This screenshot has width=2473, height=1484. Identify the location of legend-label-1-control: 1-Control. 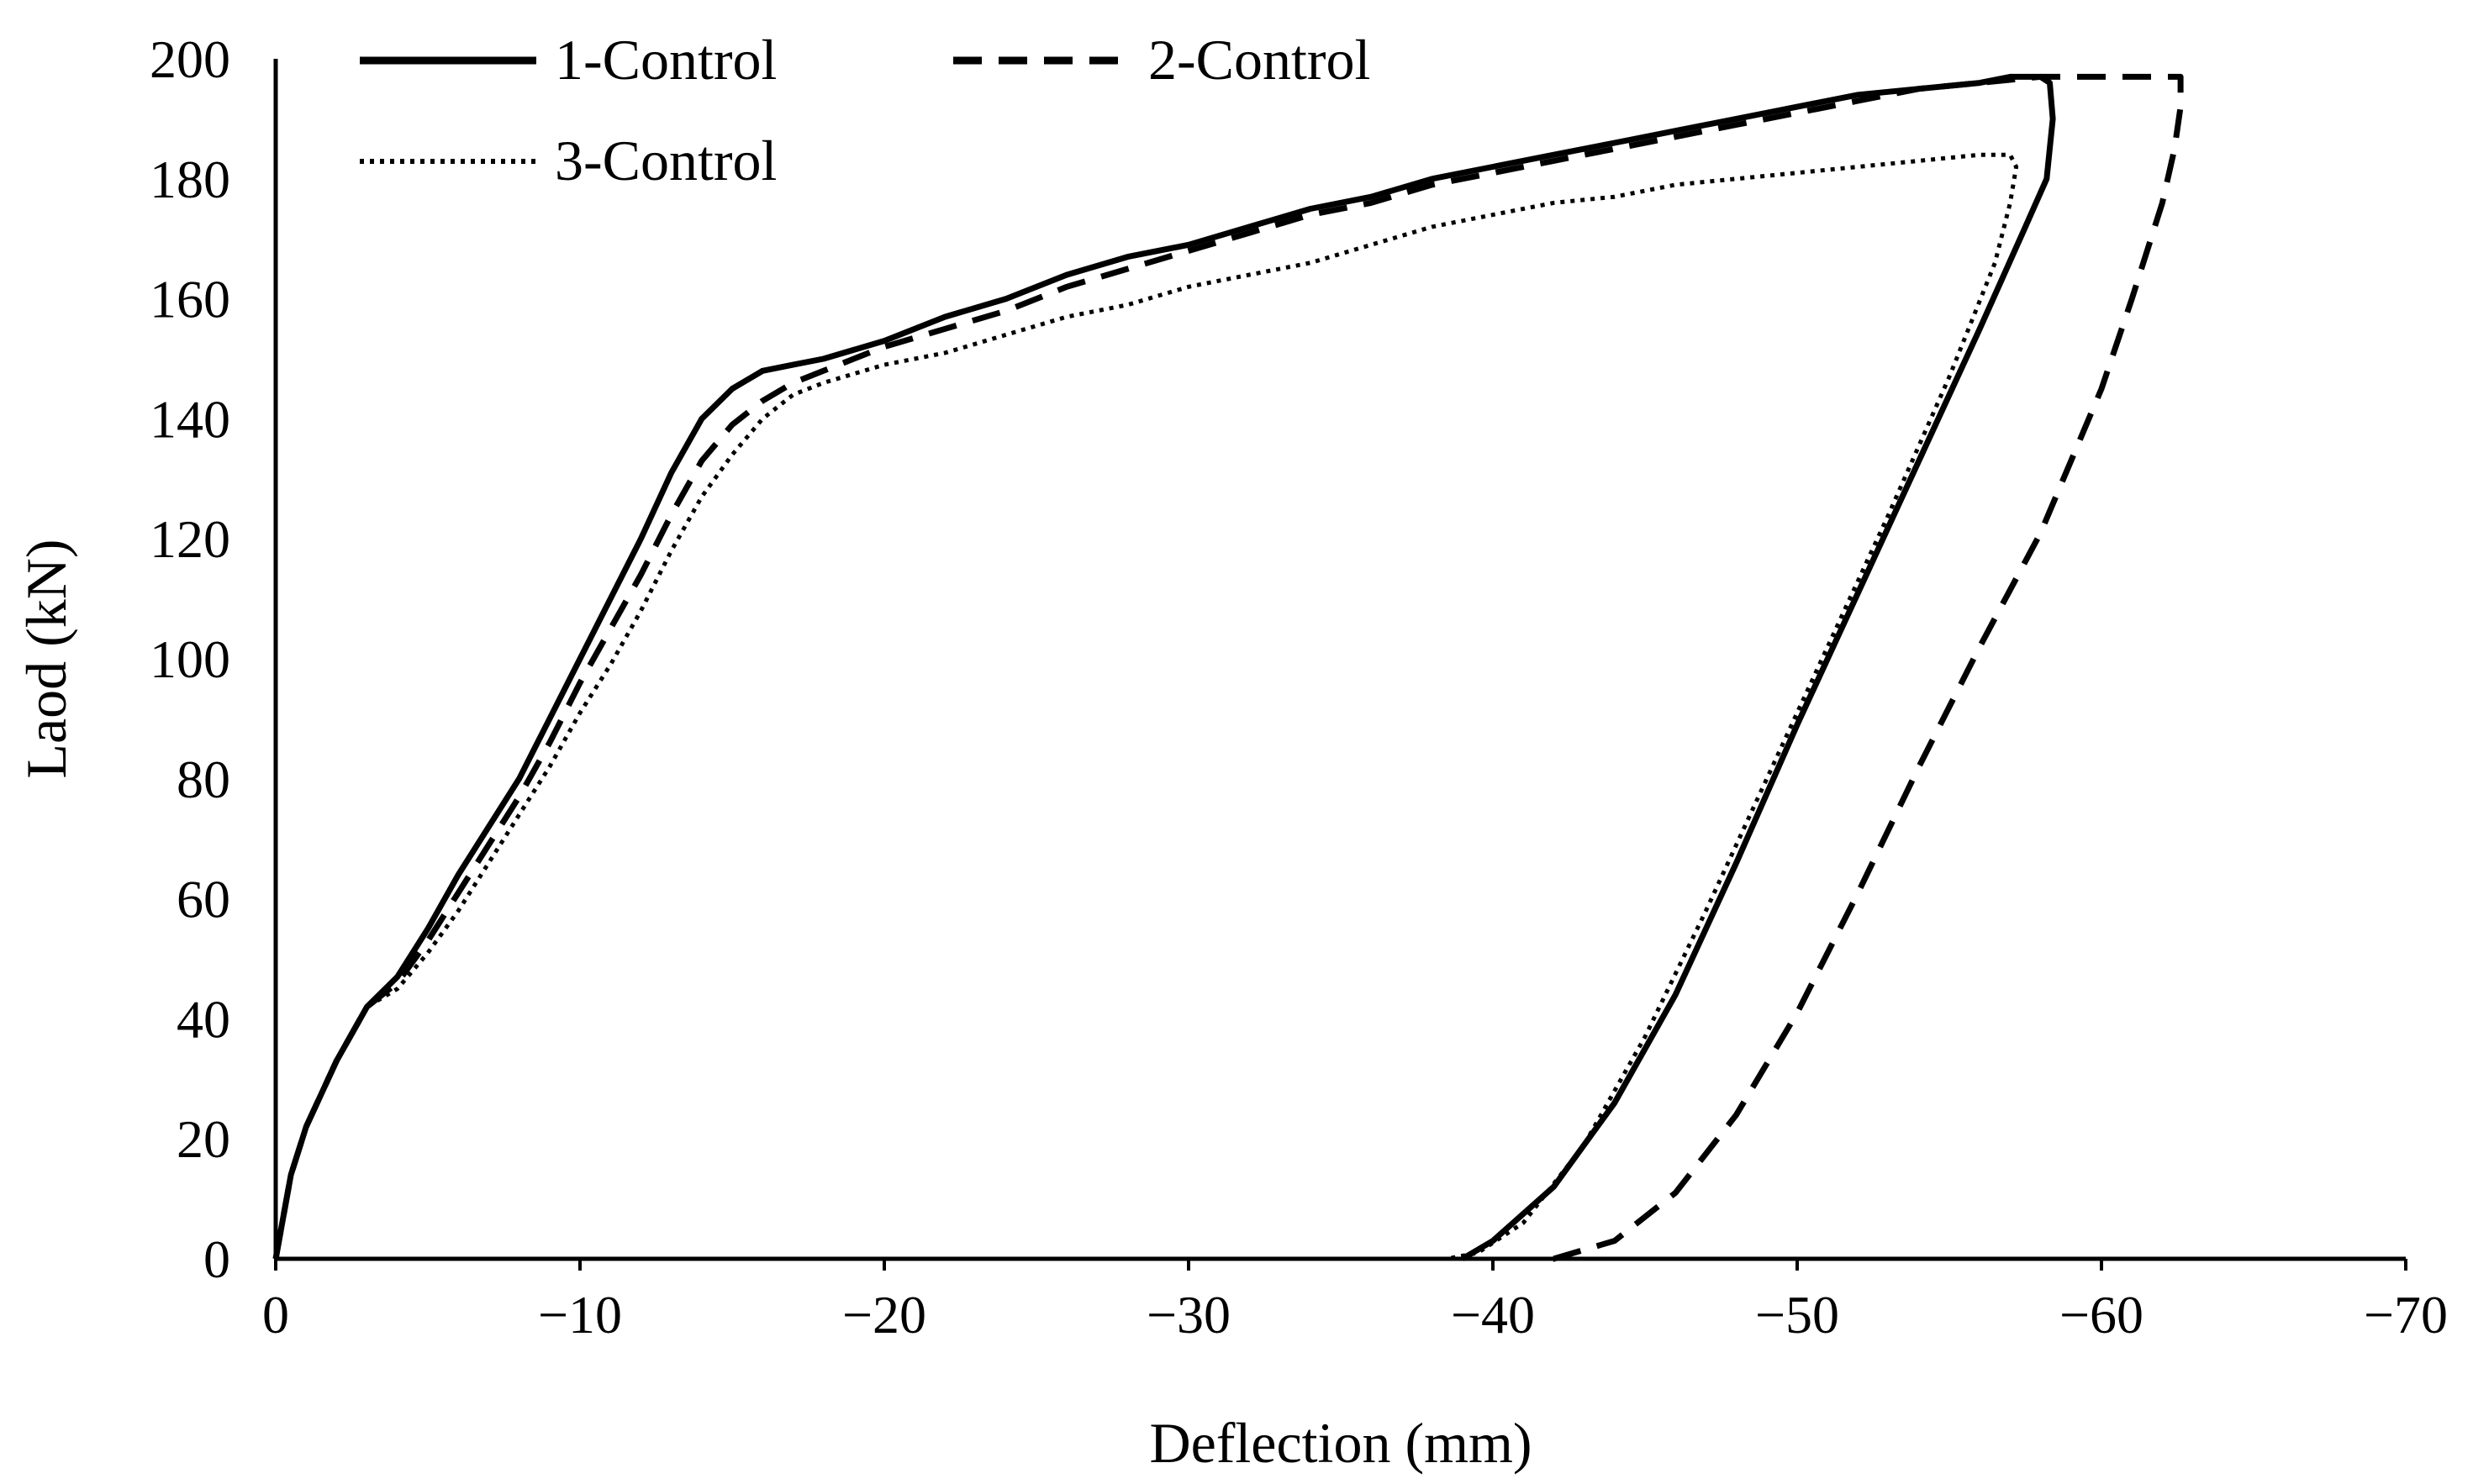
(666, 60).